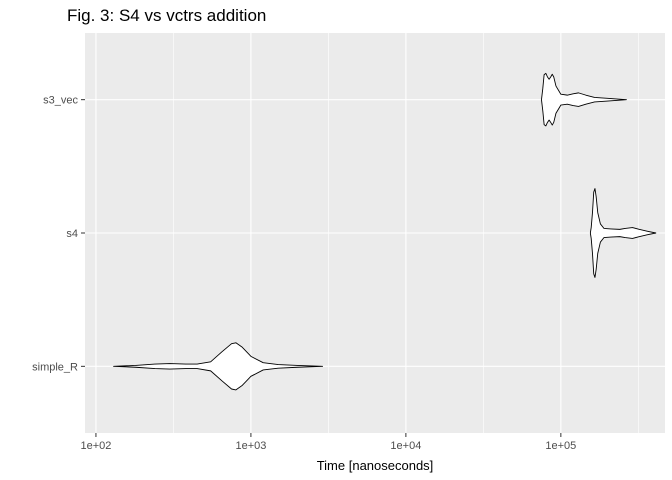 This screenshot has height=480, width=672. Describe the element at coordinates (55, 367) in the screenshot. I see `y-tick-label-simple_R: simple_R` at that location.